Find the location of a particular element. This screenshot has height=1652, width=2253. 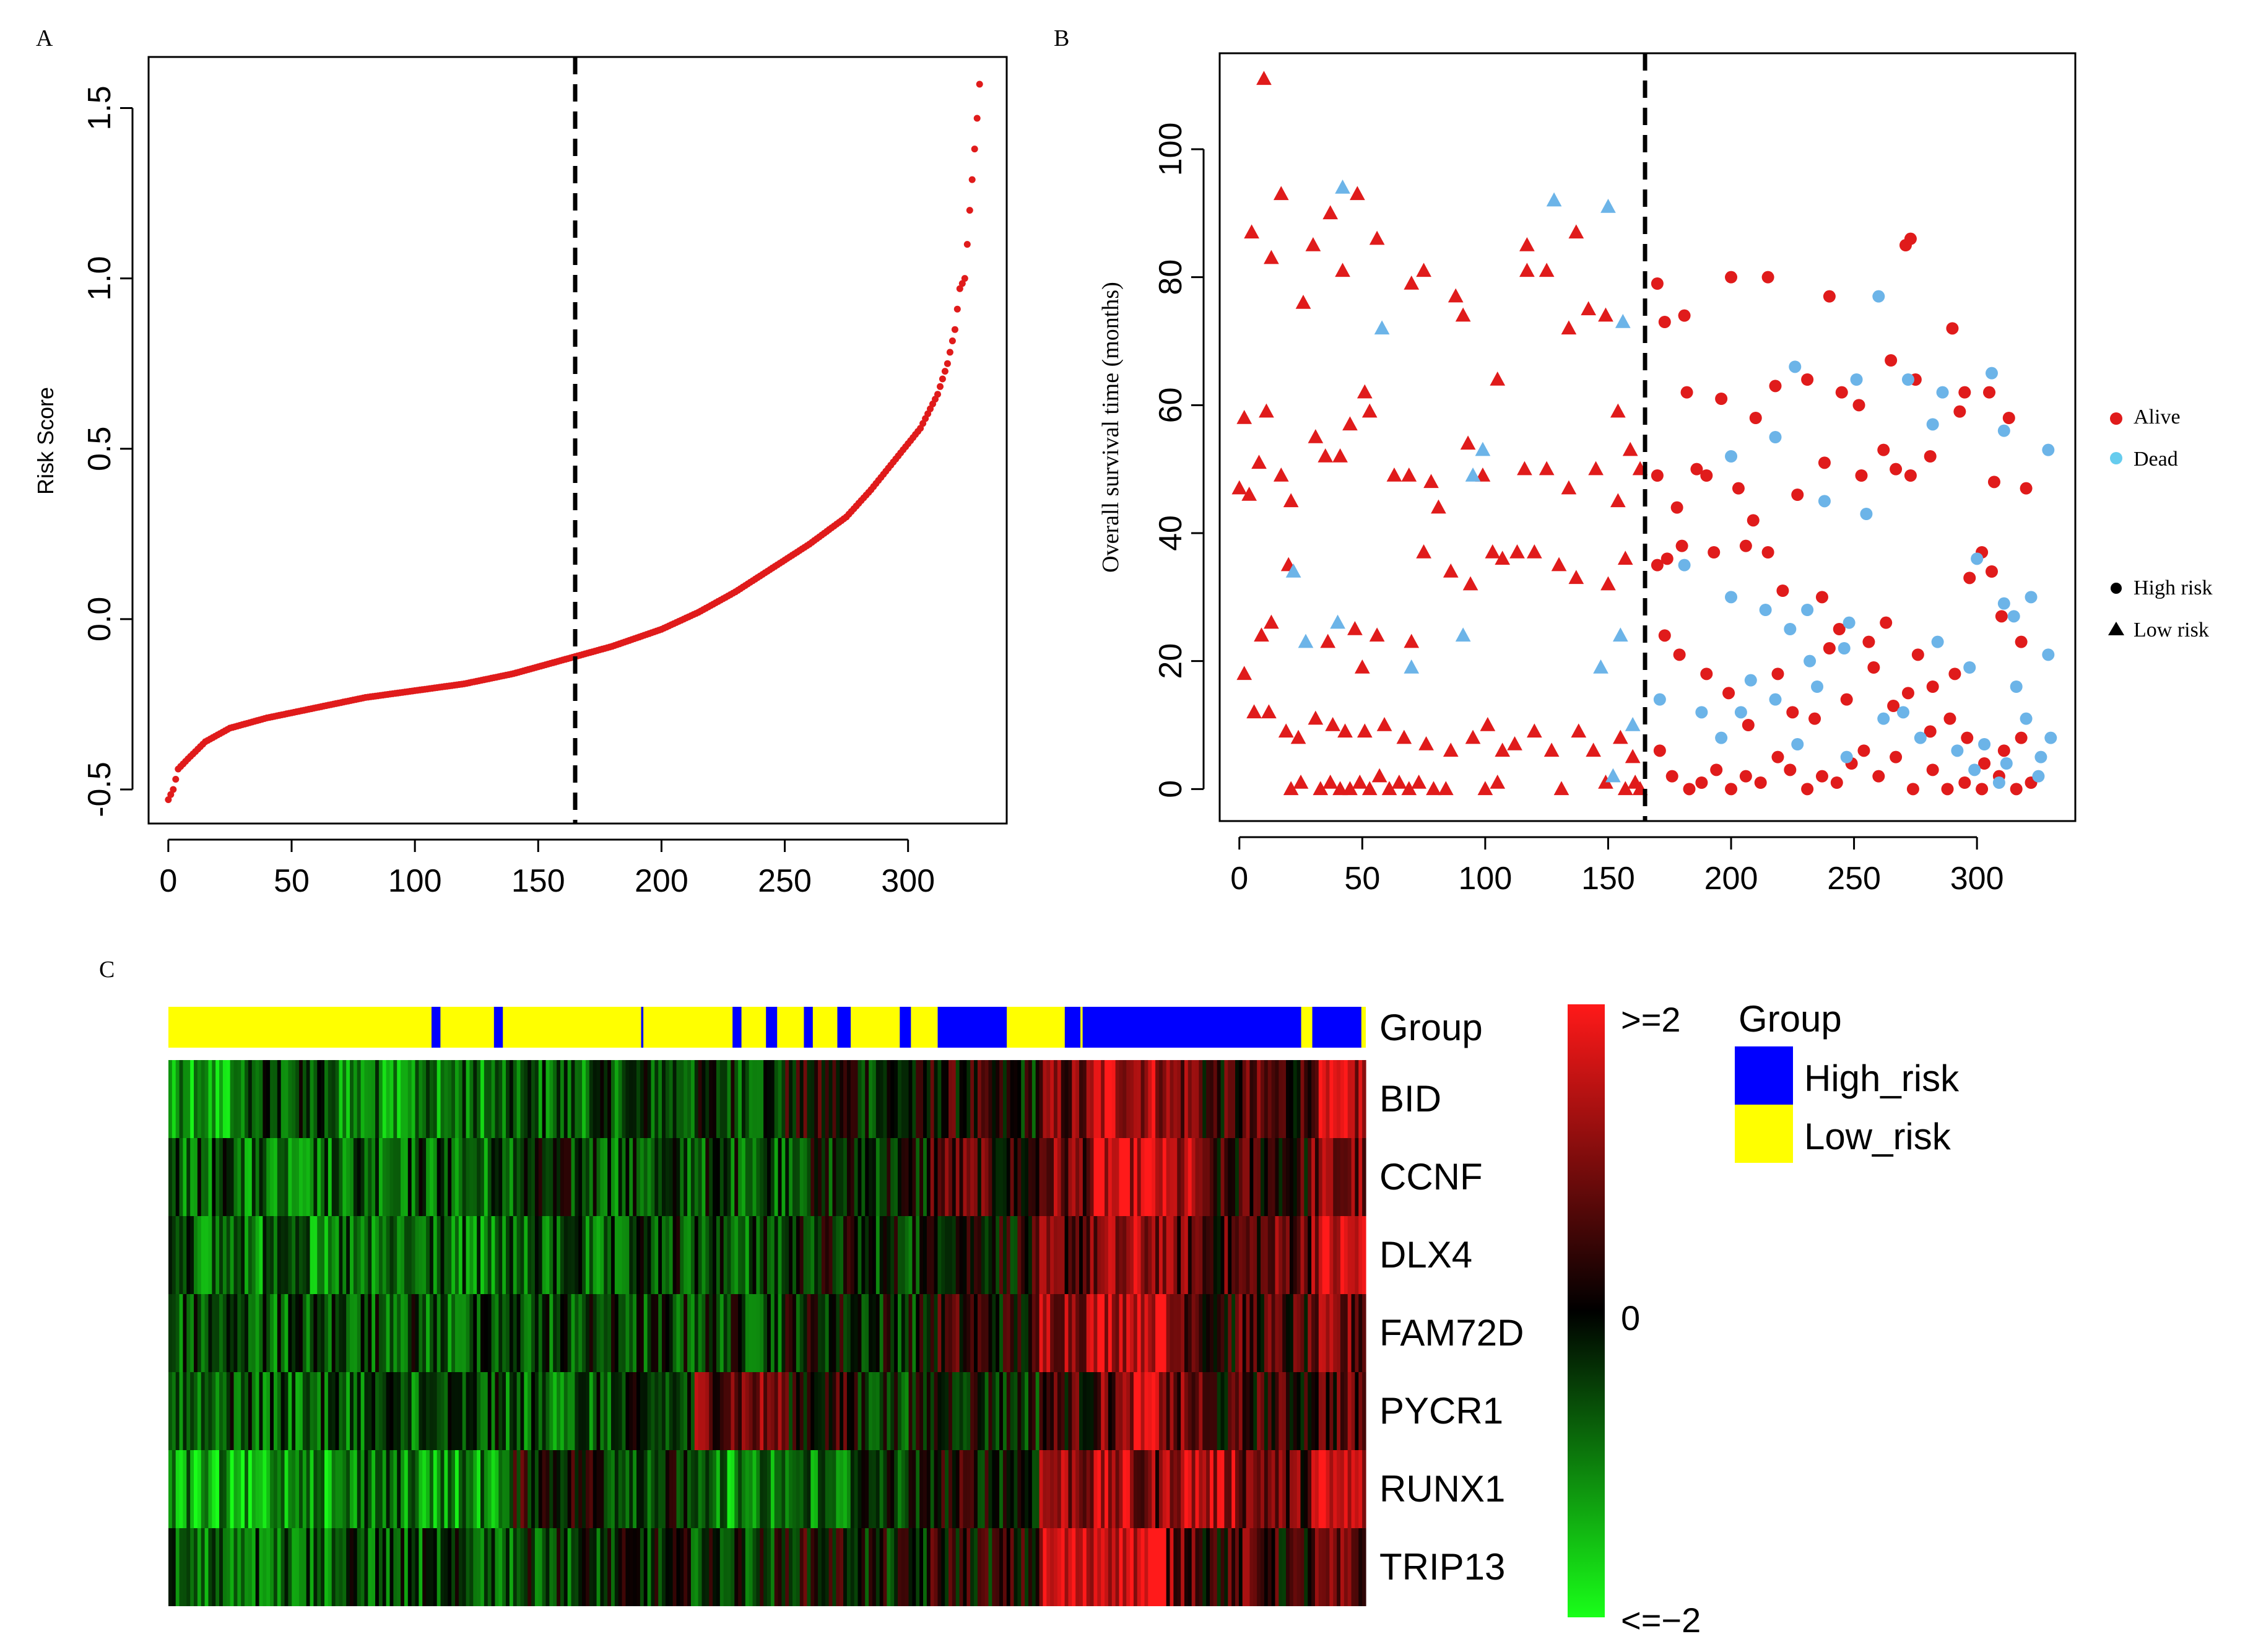

panel-a-y-tick-label: -0.5 is located at coordinates (100, 789).